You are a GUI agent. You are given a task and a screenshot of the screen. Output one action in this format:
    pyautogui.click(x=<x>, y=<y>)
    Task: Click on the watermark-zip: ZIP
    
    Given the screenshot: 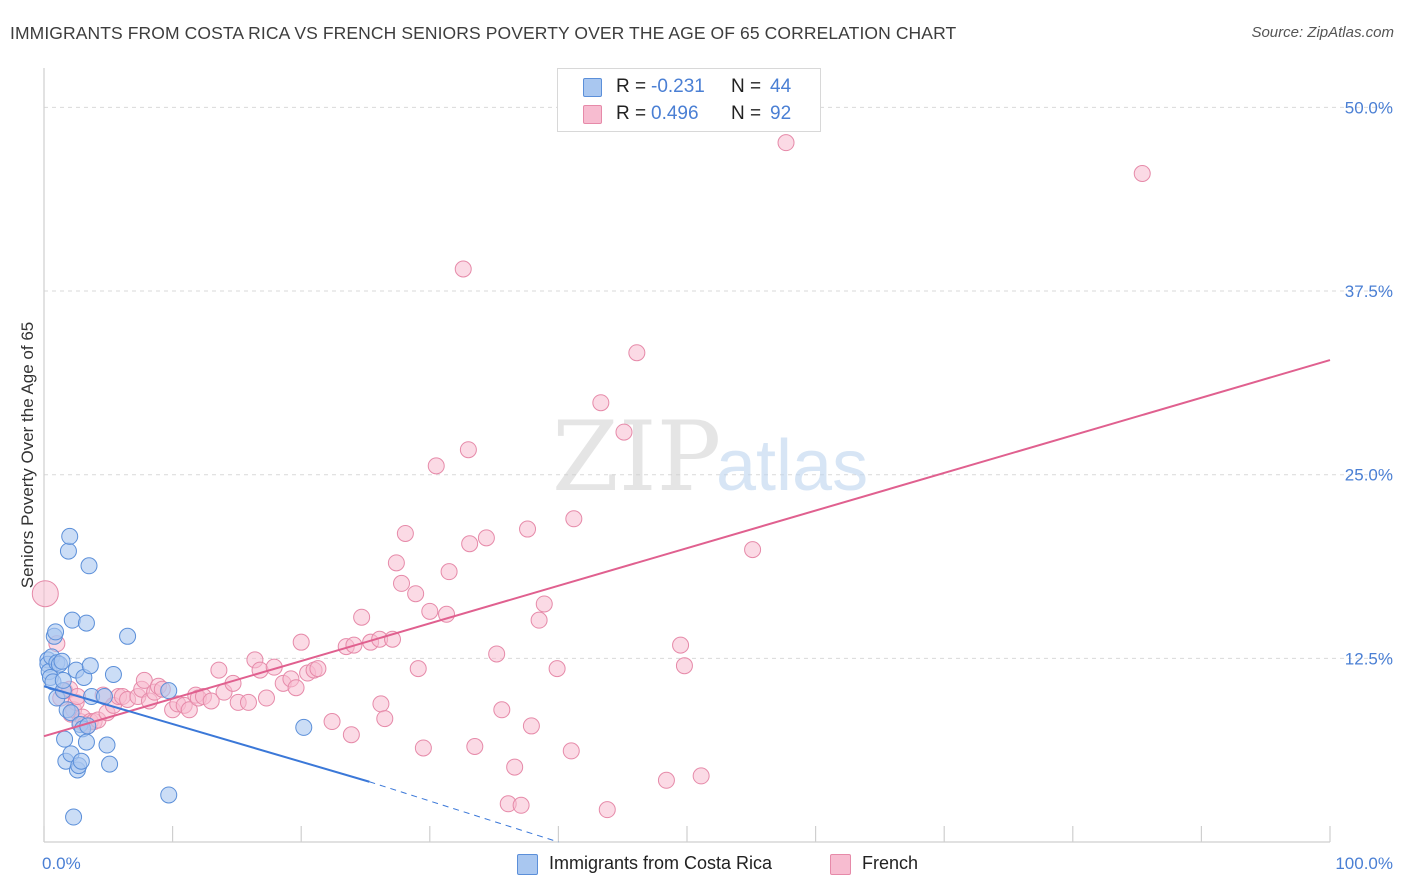 What is the action you would take?
    pyautogui.click(x=636, y=457)
    